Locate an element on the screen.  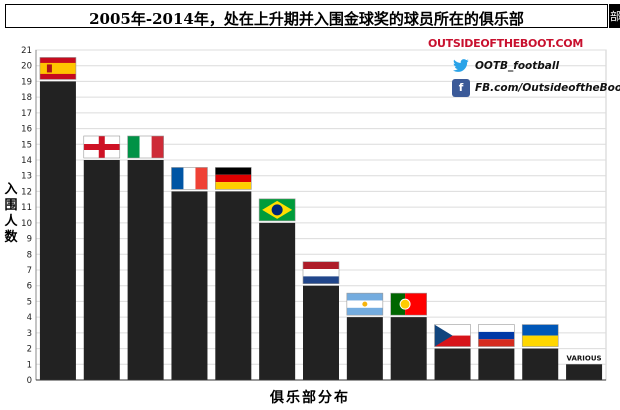
ukraine-flag-icon is located at coordinates (540, 335).